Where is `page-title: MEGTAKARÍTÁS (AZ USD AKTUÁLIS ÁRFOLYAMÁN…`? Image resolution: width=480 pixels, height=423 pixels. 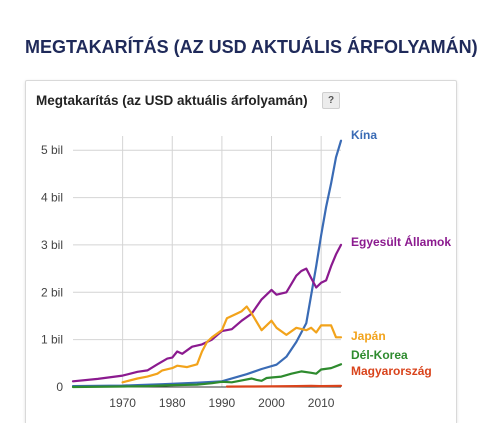
page-title: MEGTAKARÍTÁS (AZ USD AKTUÁLIS ÁRFOLYAMÁN… is located at coordinates (251, 47).